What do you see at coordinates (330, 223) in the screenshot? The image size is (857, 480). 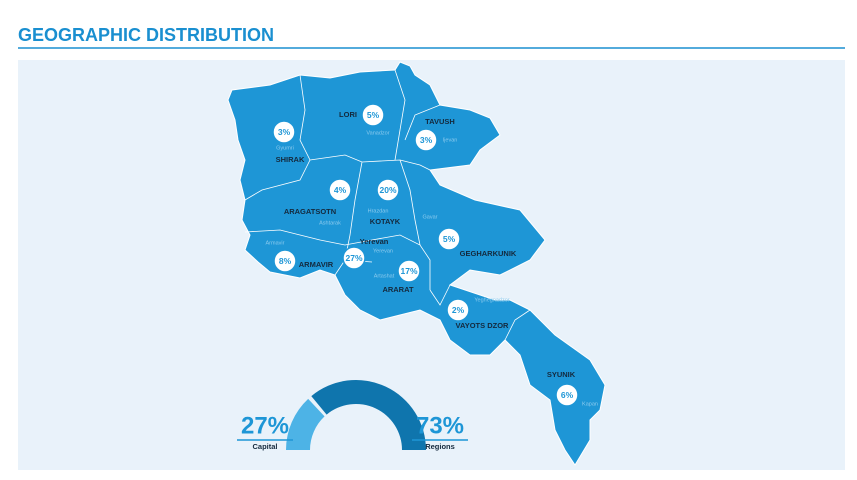 I see `city-name: Ashtarak` at bounding box center [330, 223].